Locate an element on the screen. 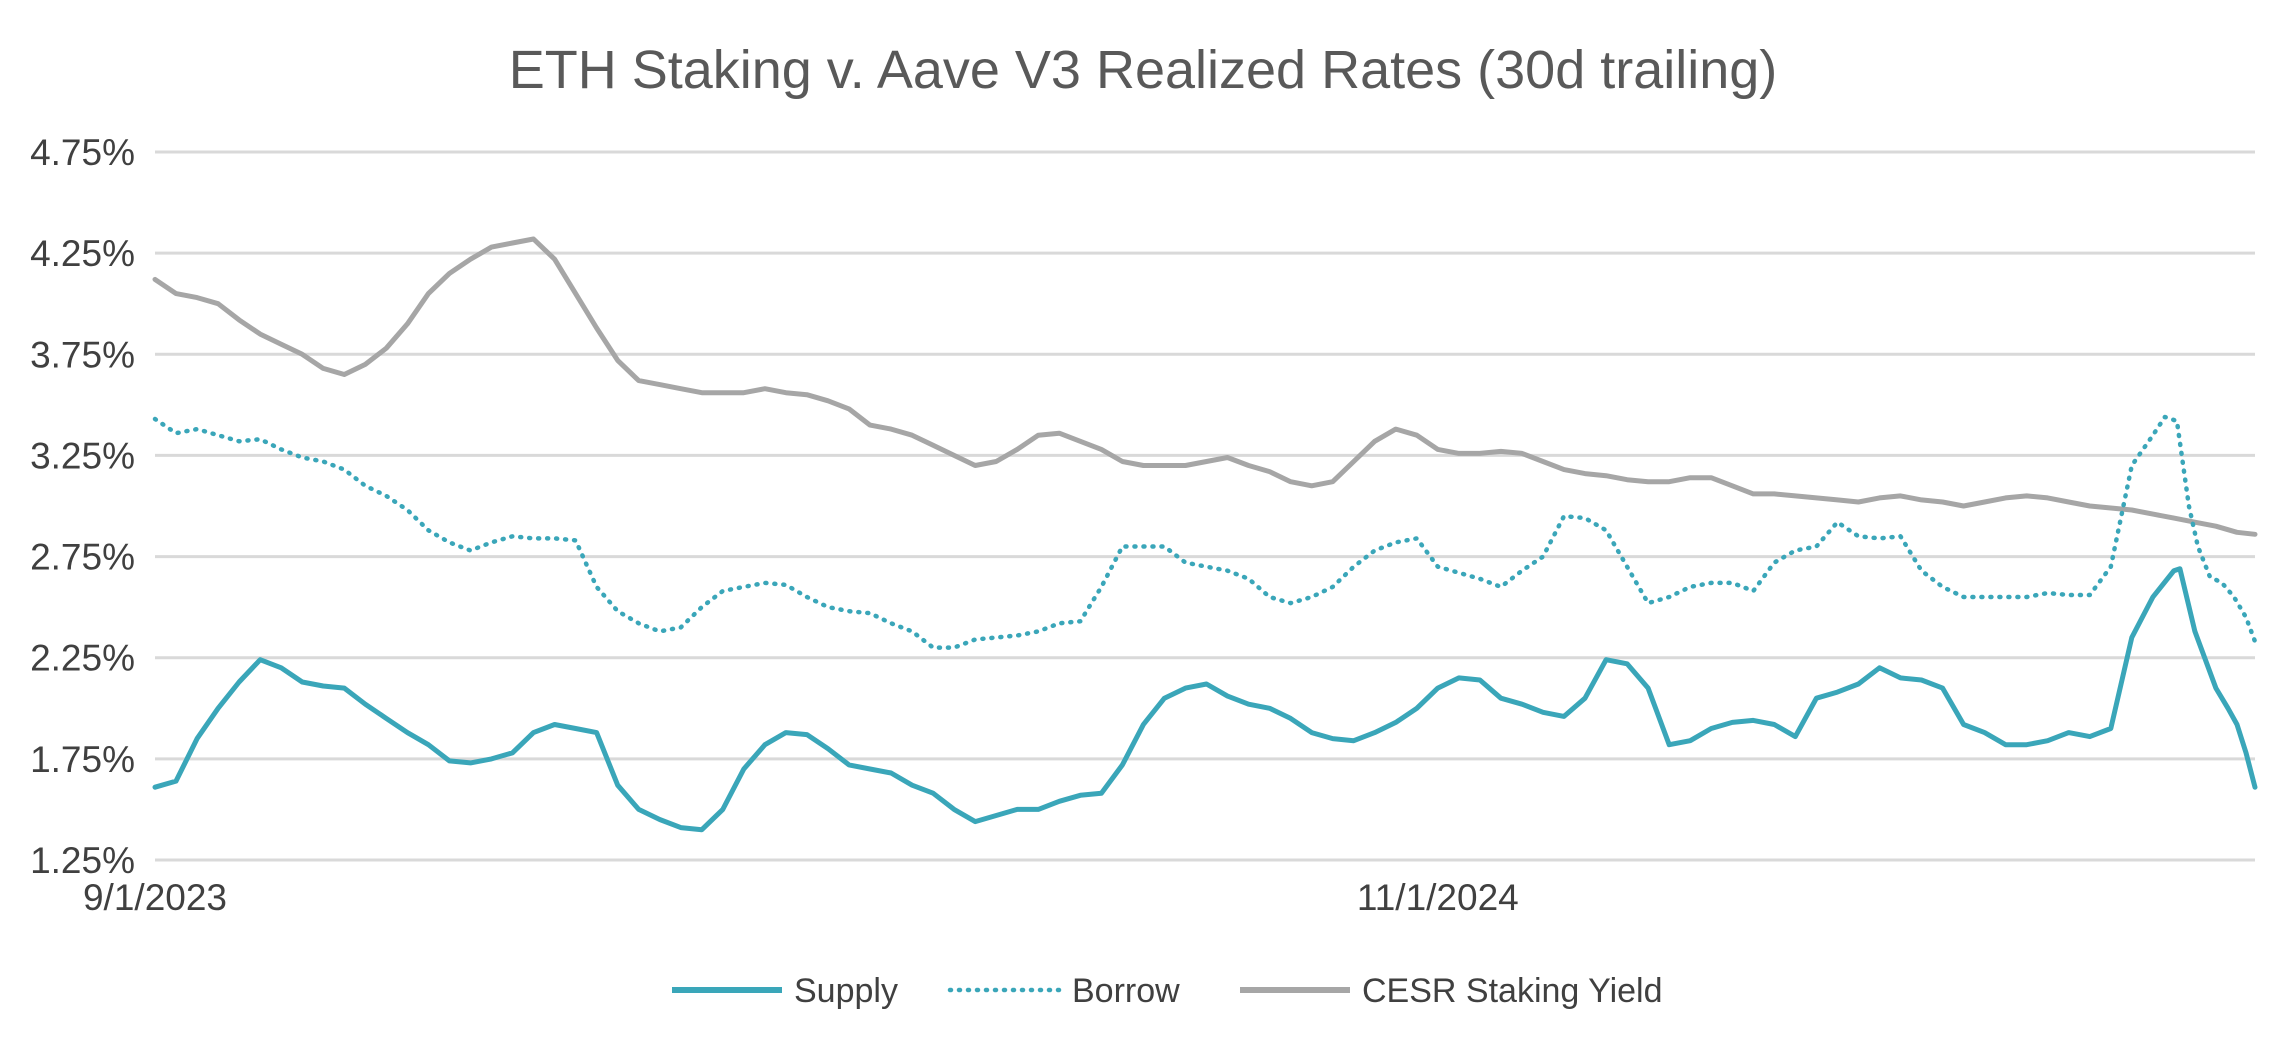 This screenshot has height=1048, width=2286. y-axis-tick-labels: 4.75% 4.25% 3.75% 3.25% 2.75% 2.25% 1.75% 1.25% is located at coordinates (82, 506).